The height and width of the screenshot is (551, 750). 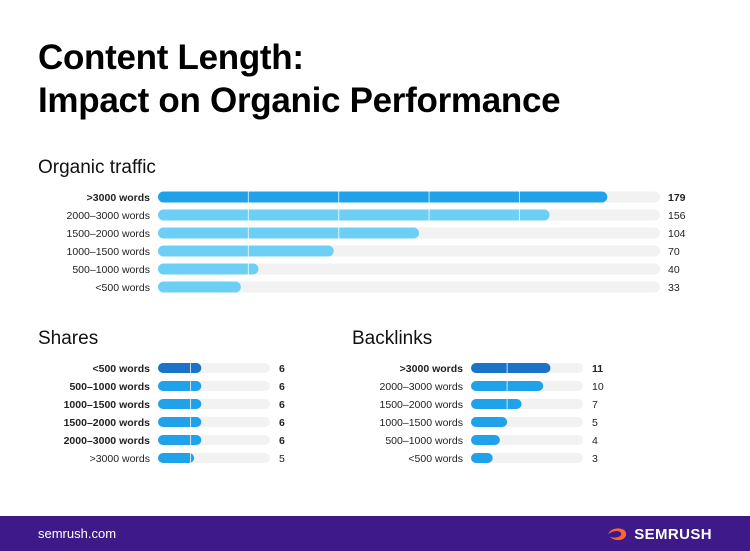 What do you see at coordinates (392, 338) in the screenshot?
I see `backlinks-title: Backlinks` at bounding box center [392, 338].